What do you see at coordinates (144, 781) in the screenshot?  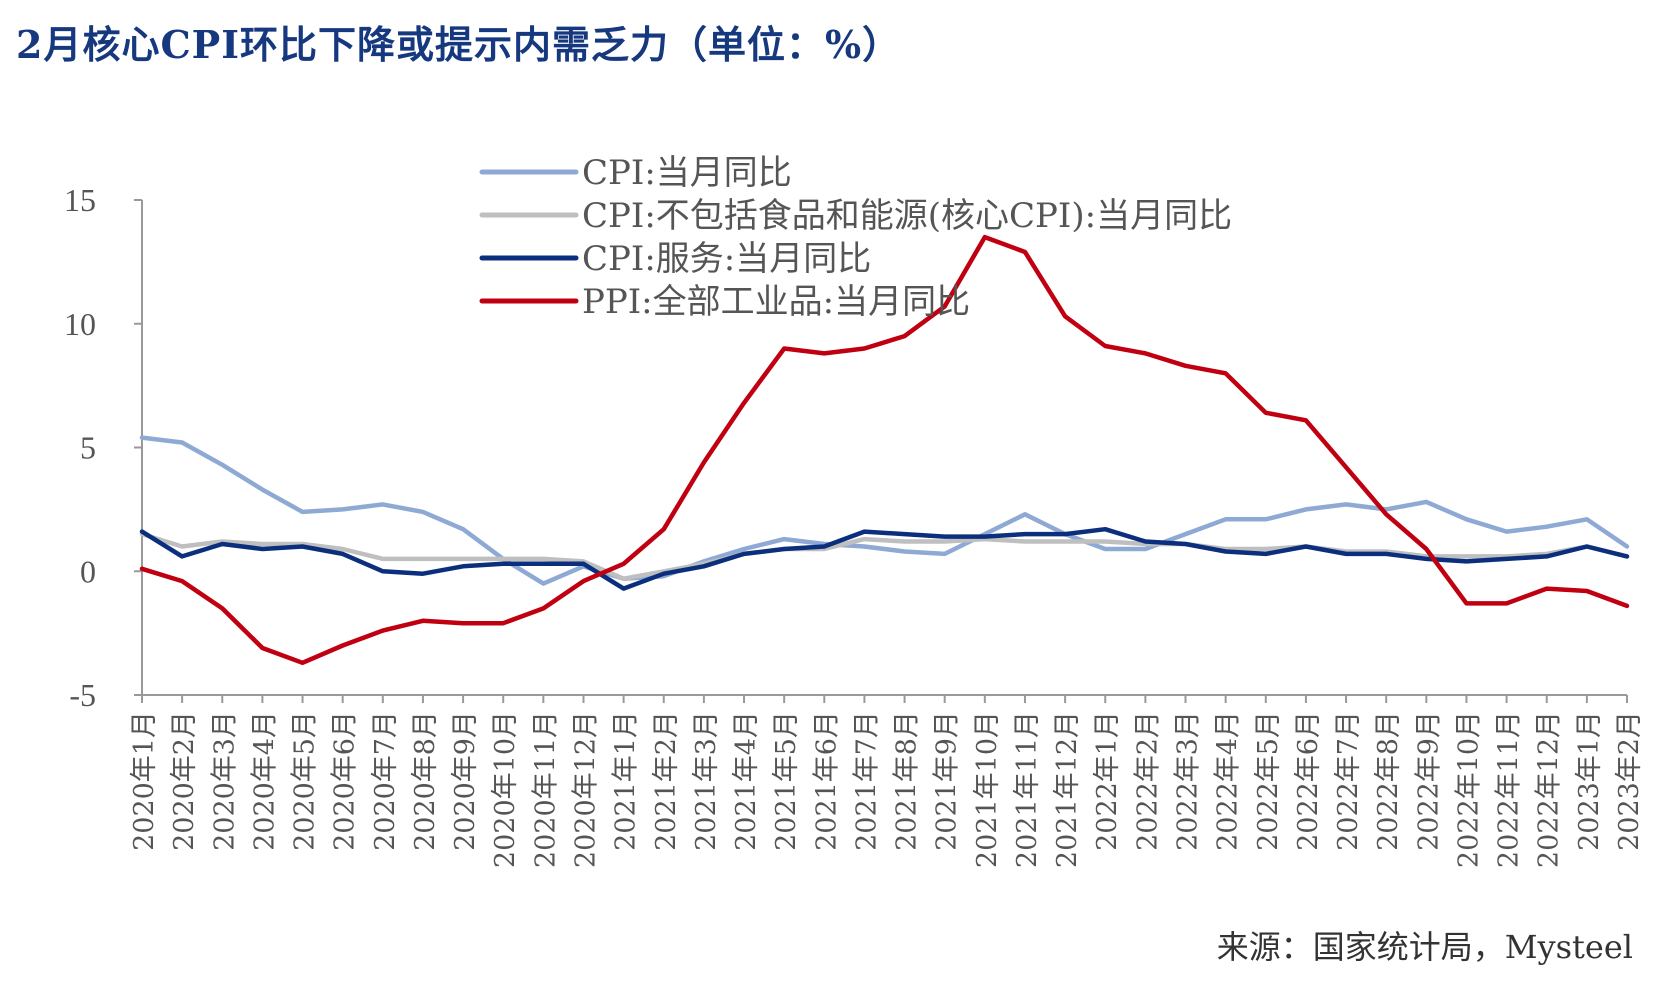 I see `x-tick-label: 2020年1月` at bounding box center [144, 781].